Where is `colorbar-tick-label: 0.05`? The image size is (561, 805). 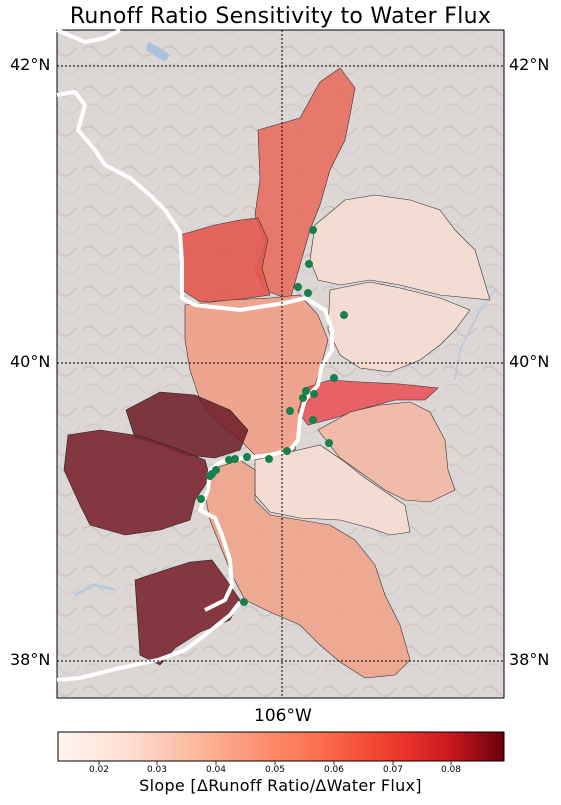
colorbar-tick-label: 0.05 is located at coordinates (275, 770).